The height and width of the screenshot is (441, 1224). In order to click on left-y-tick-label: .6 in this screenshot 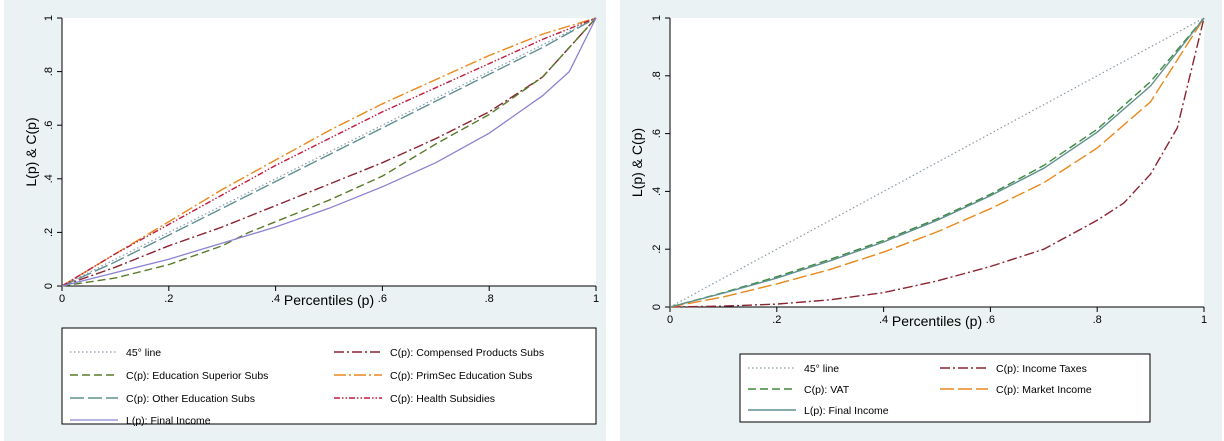, I will do `click(49, 125)`.